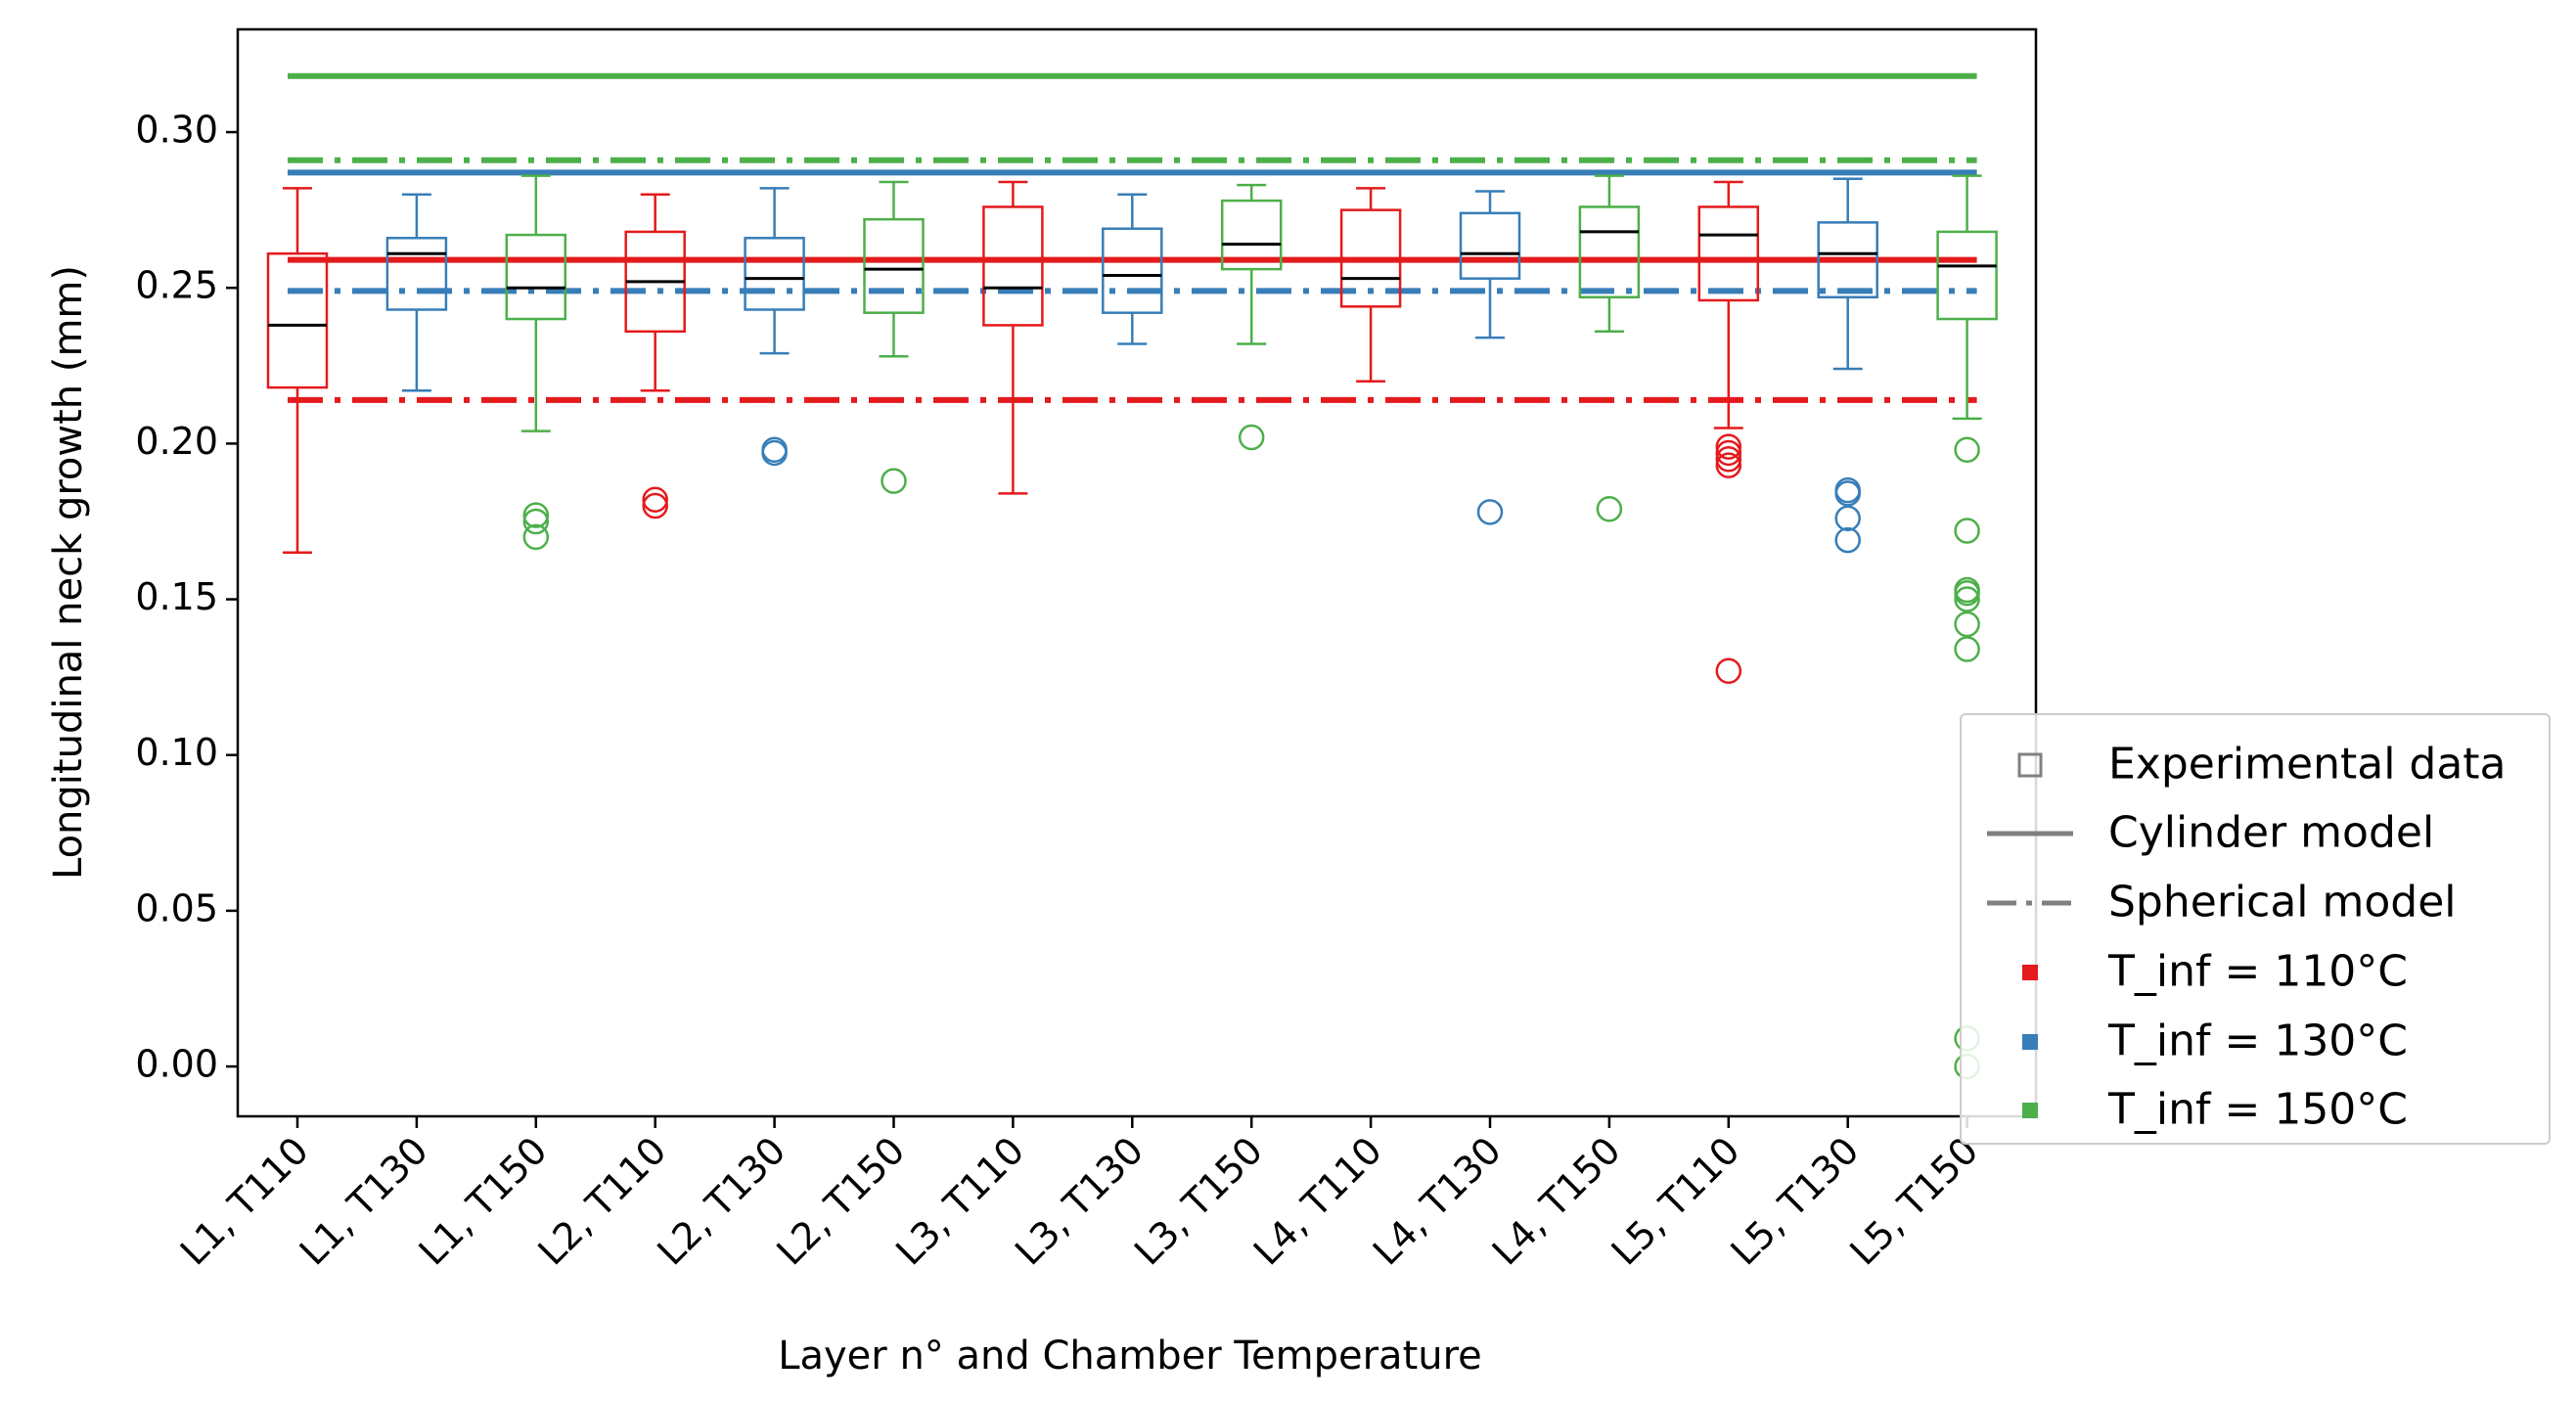 The height and width of the screenshot is (1402, 2576). What do you see at coordinates (1317, 1201) in the screenshot?
I see `x-tick-label: L4, T110` at bounding box center [1317, 1201].